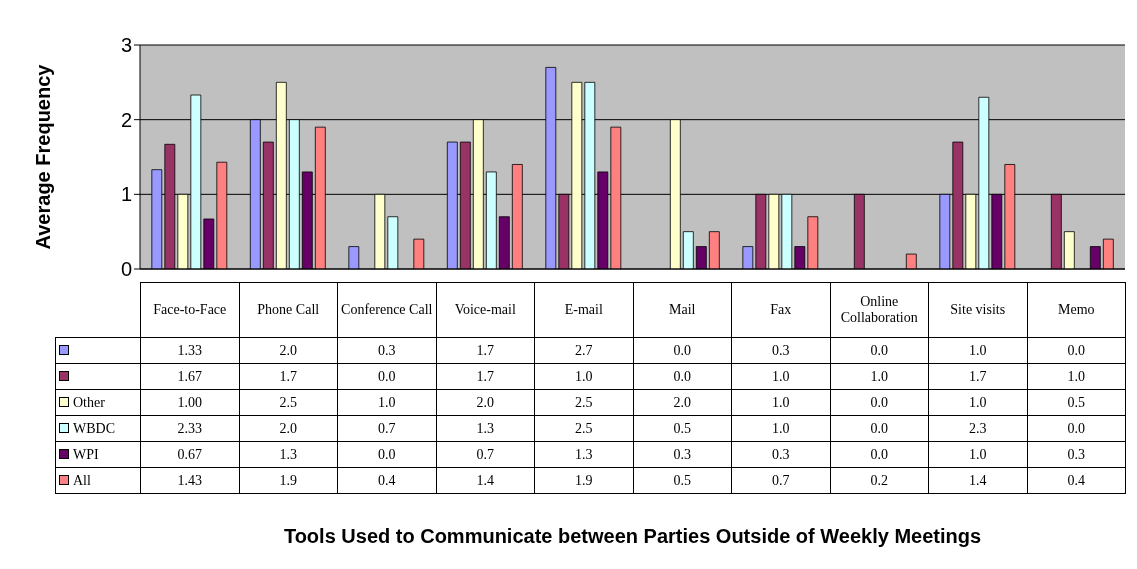  Describe the element at coordinates (189, 454) in the screenshot. I see `data-label: 0.67` at that location.